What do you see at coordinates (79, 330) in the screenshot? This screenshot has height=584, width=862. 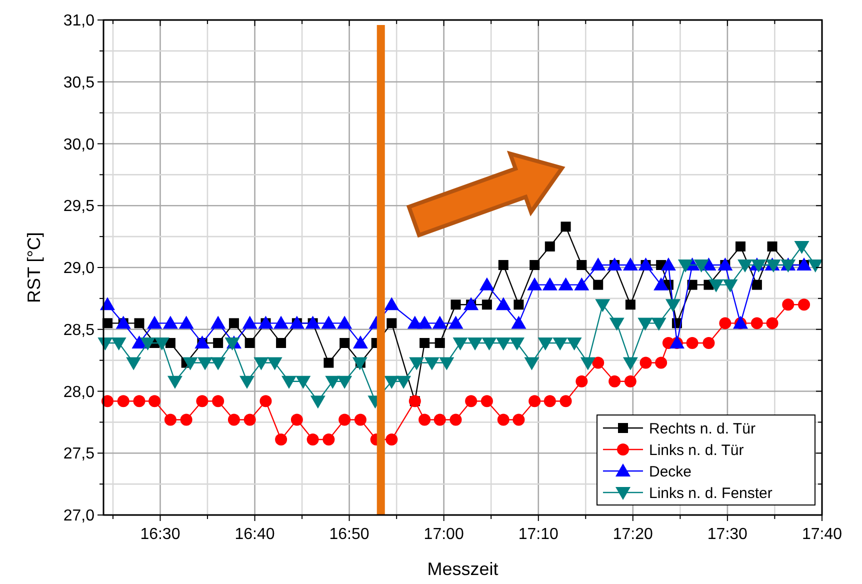 I see `y-tick-label: 28,5` at bounding box center [79, 330].